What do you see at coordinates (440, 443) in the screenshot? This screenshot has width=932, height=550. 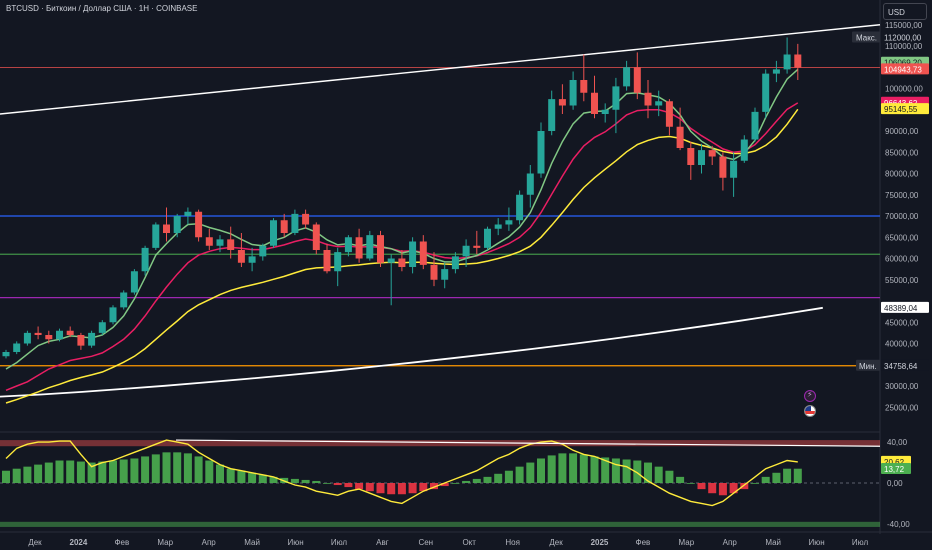 I see `osc-band-upper` at bounding box center [440, 443].